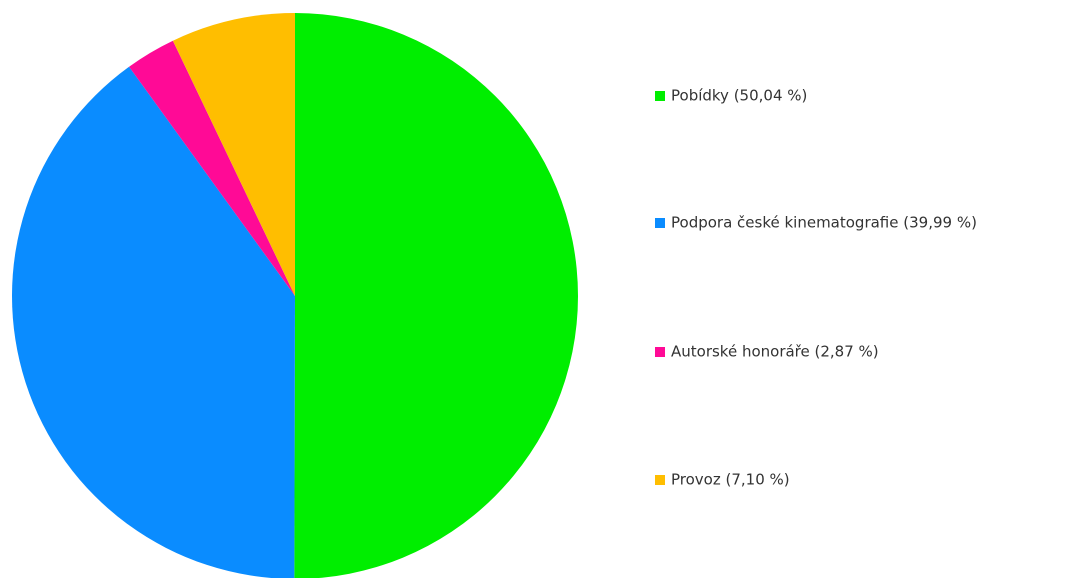  Describe the element at coordinates (739, 96) in the screenshot. I see `legend-label: Pobídky (50,04 %)` at that location.